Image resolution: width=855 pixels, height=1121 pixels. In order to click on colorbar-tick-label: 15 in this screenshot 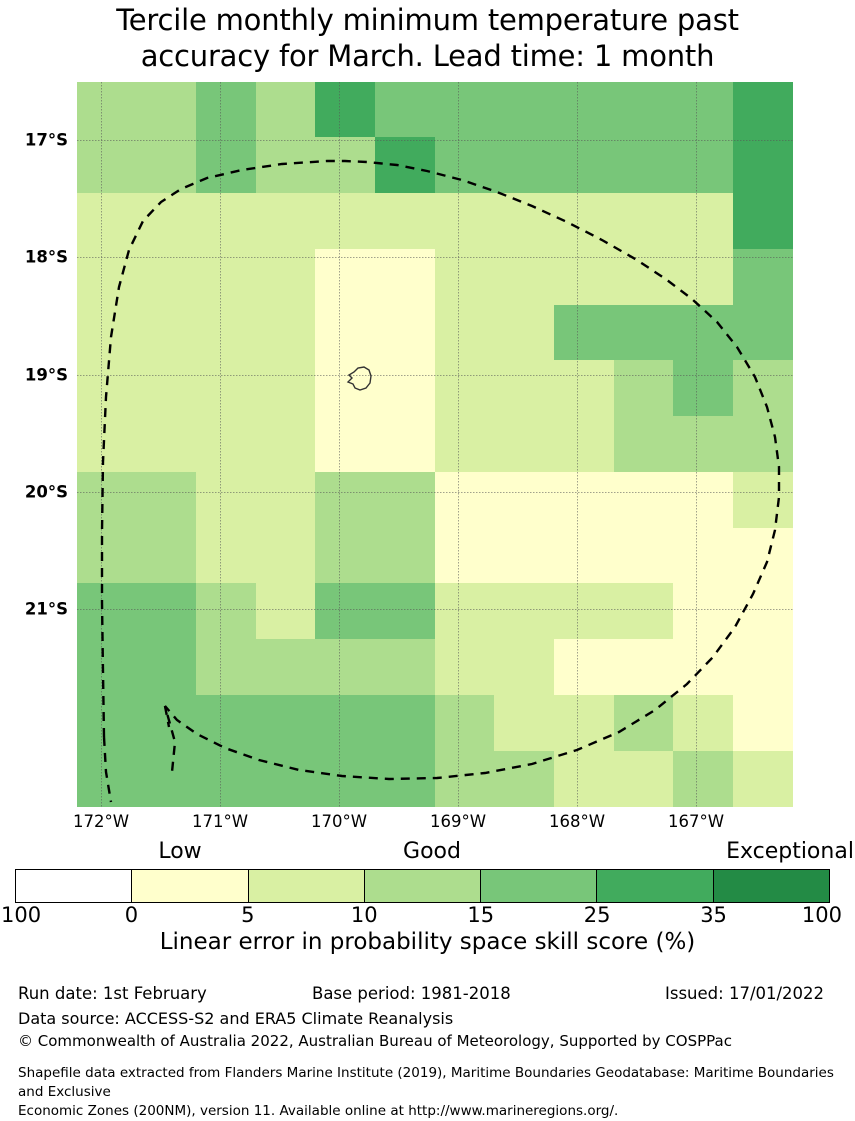, I will do `click(481, 915)`.